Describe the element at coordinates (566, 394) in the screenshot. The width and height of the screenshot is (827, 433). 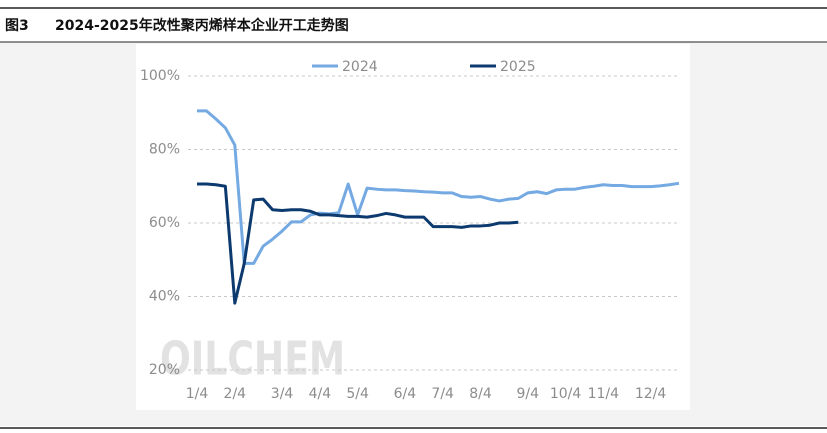
I see `x-tick-label: 10/4` at that location.